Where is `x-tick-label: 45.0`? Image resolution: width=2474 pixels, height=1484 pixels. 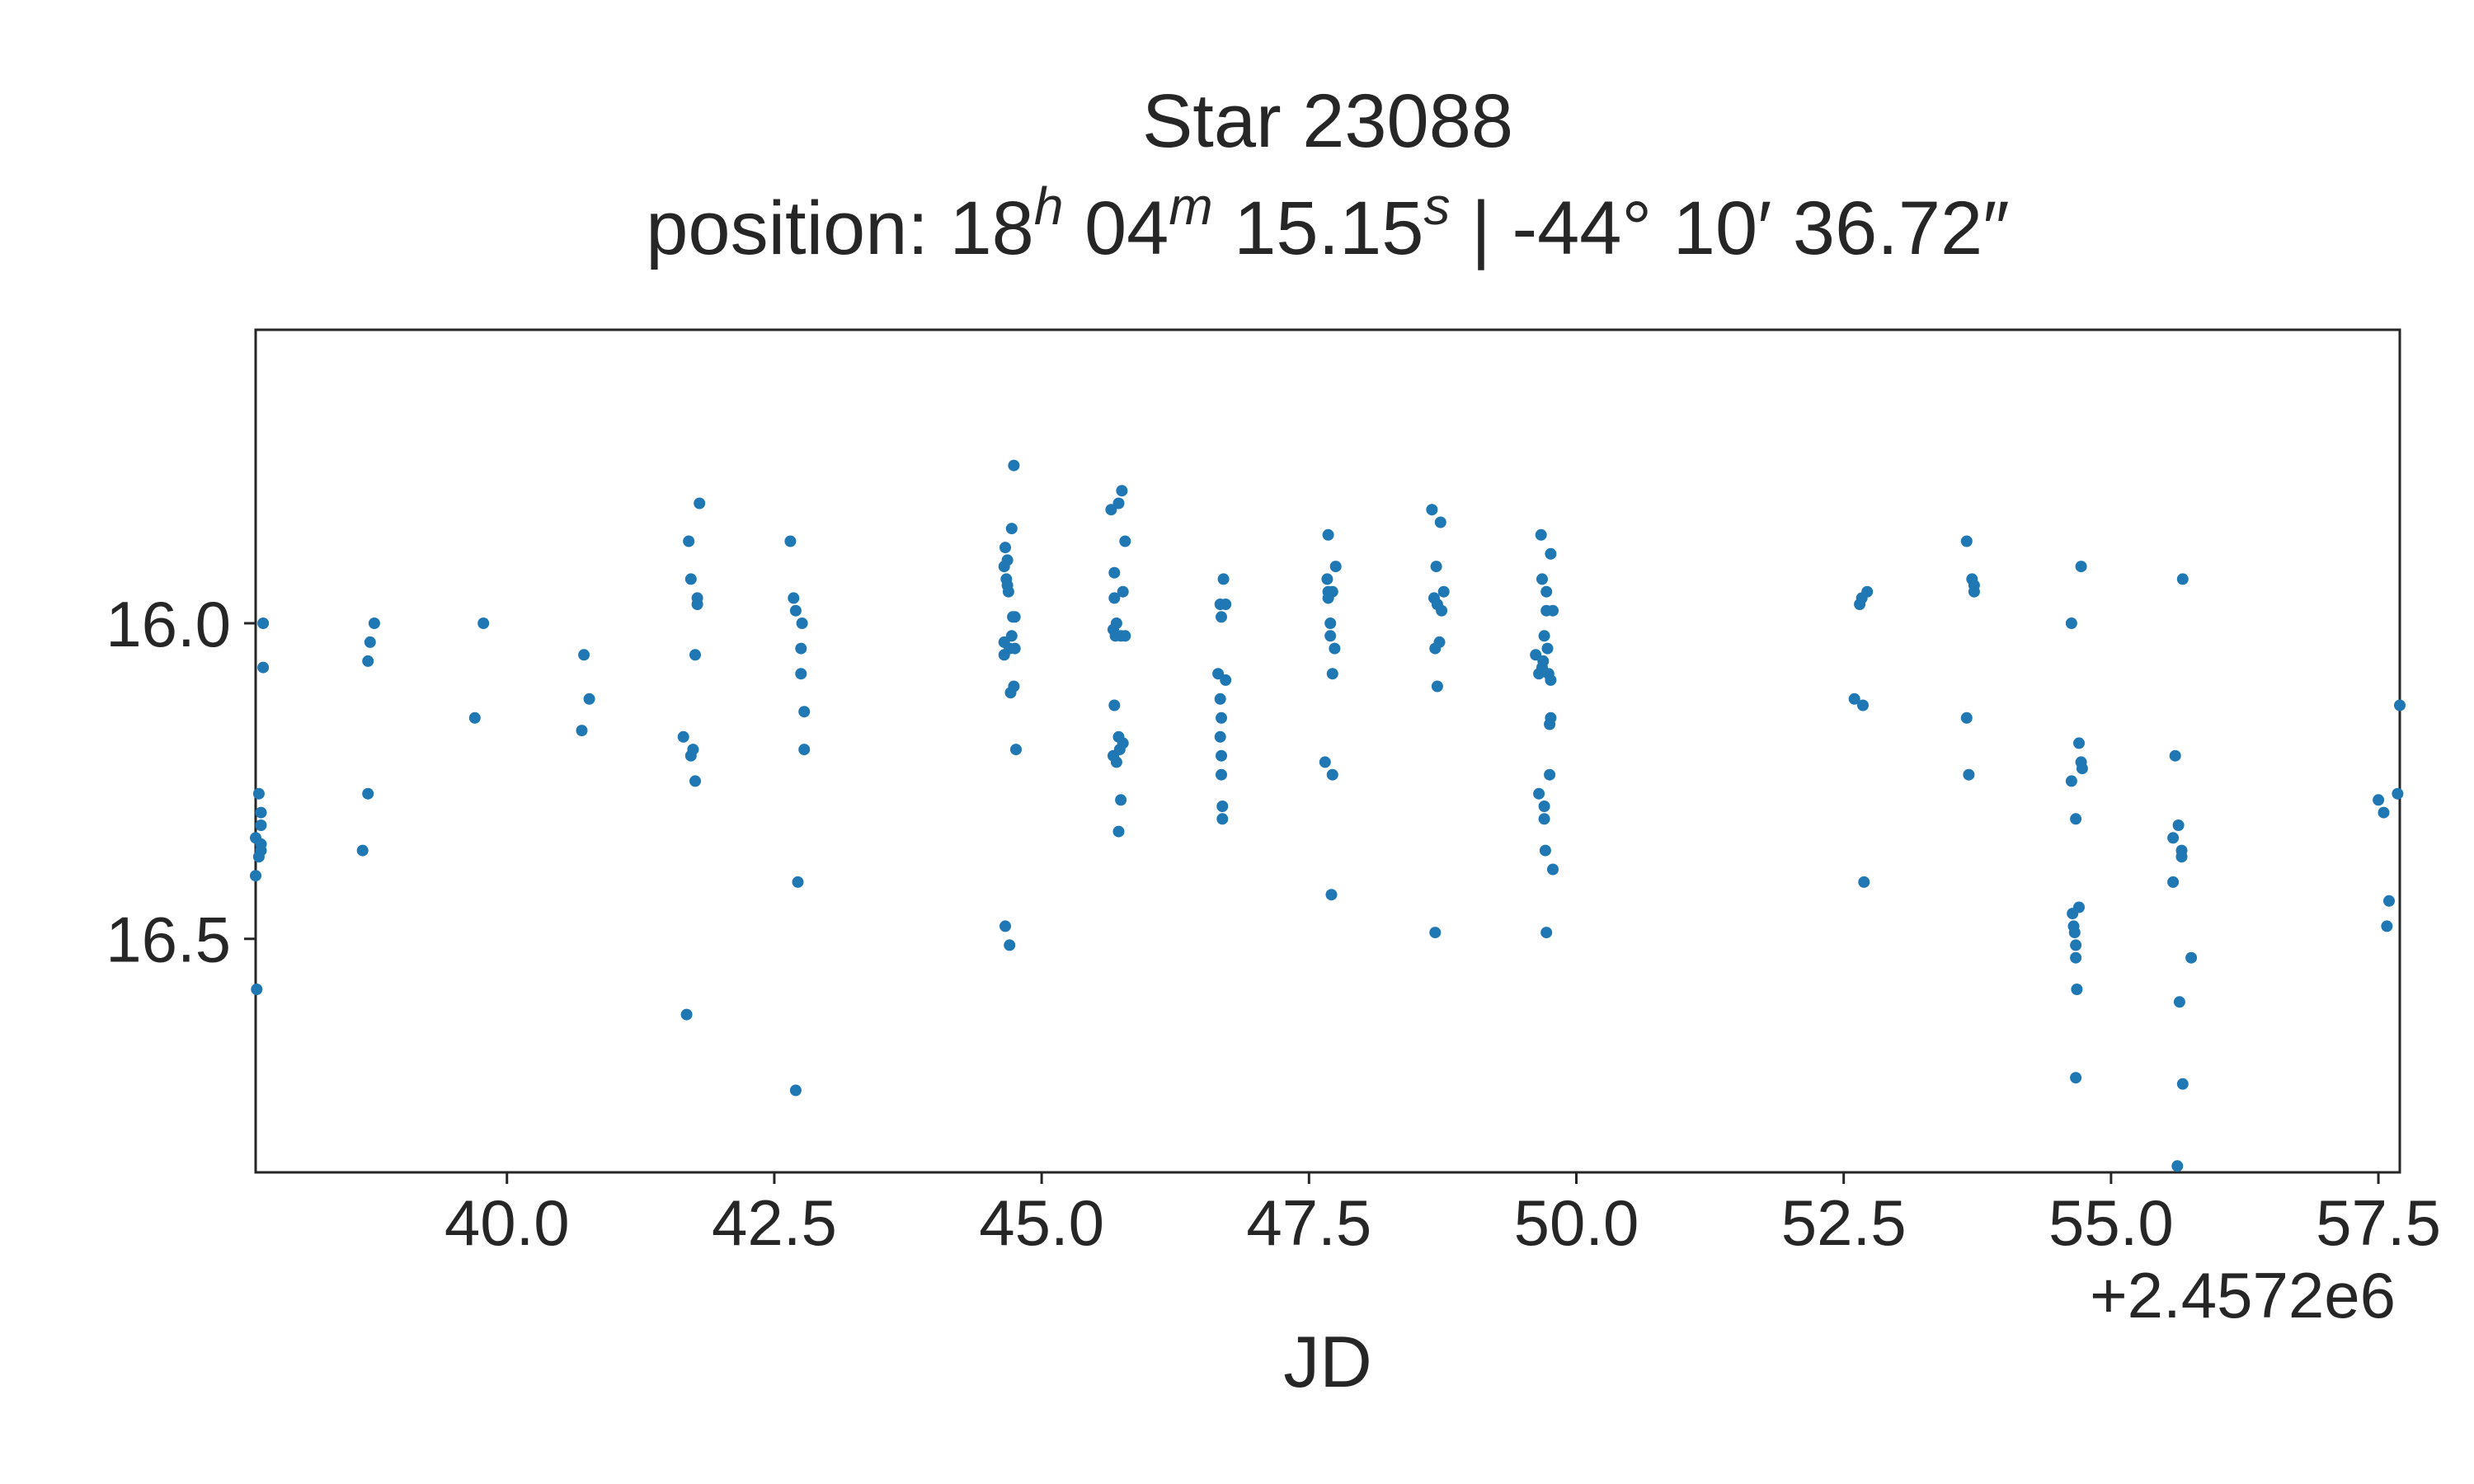
x-tick-label: 45.0 is located at coordinates (1041, 1222).